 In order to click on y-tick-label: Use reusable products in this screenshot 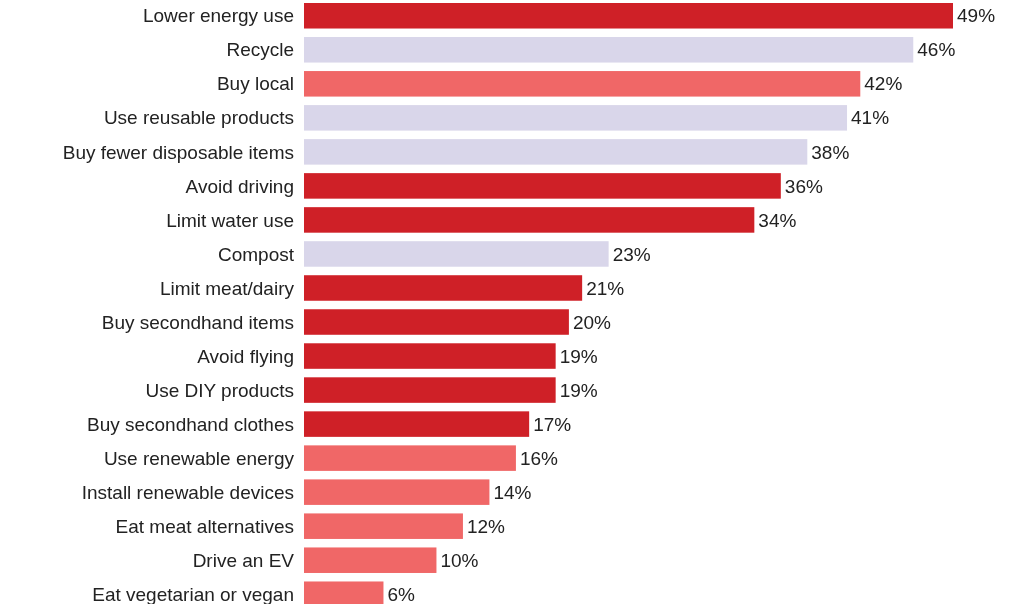, I will do `click(198, 118)`.